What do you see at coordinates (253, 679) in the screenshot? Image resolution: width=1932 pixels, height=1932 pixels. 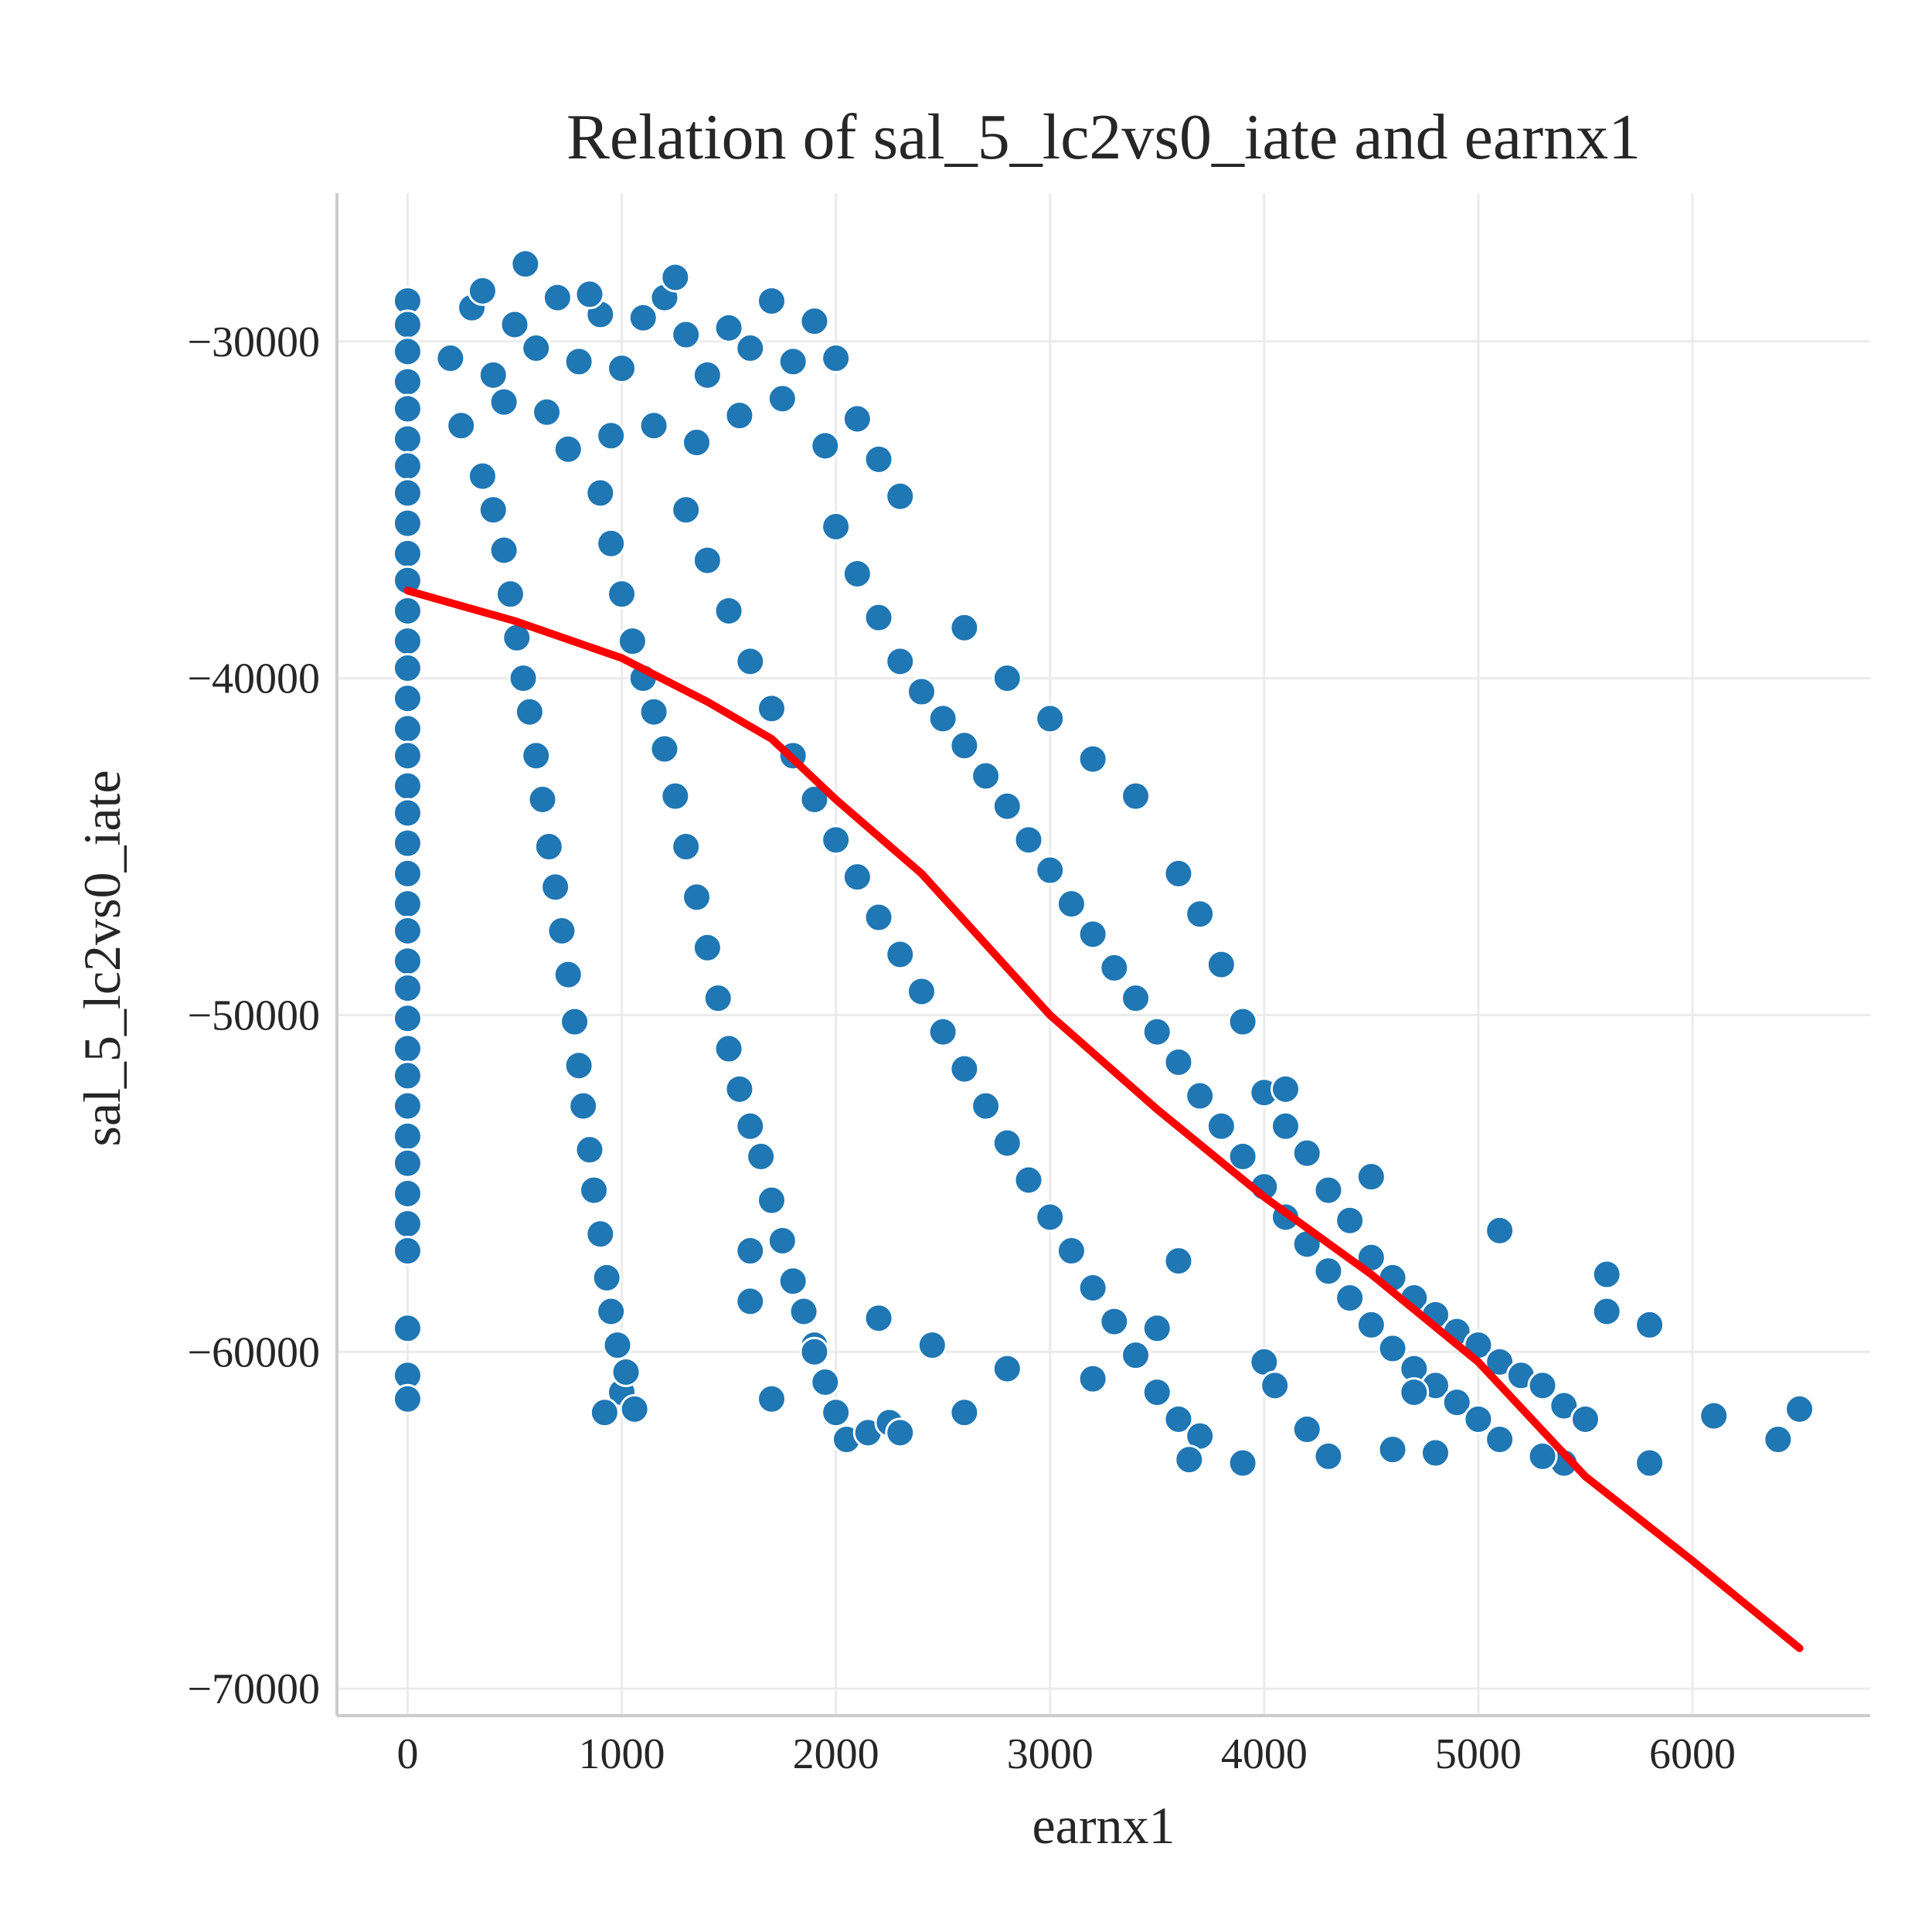 I see `y-tick-label: −40000` at bounding box center [253, 679].